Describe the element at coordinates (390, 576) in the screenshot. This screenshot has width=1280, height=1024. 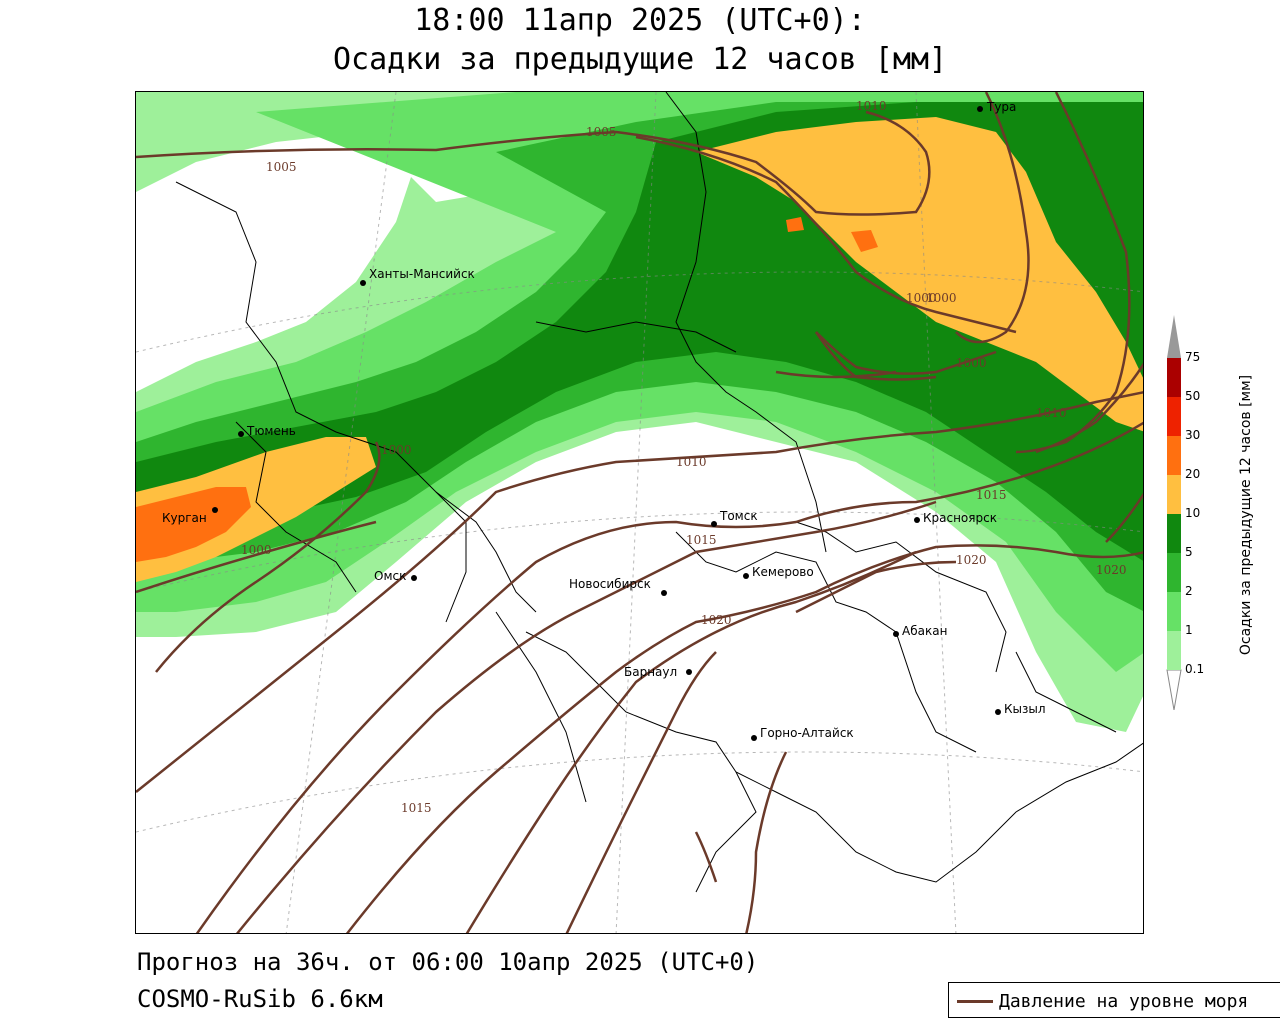
I see `svg-text: Омск` at that location.